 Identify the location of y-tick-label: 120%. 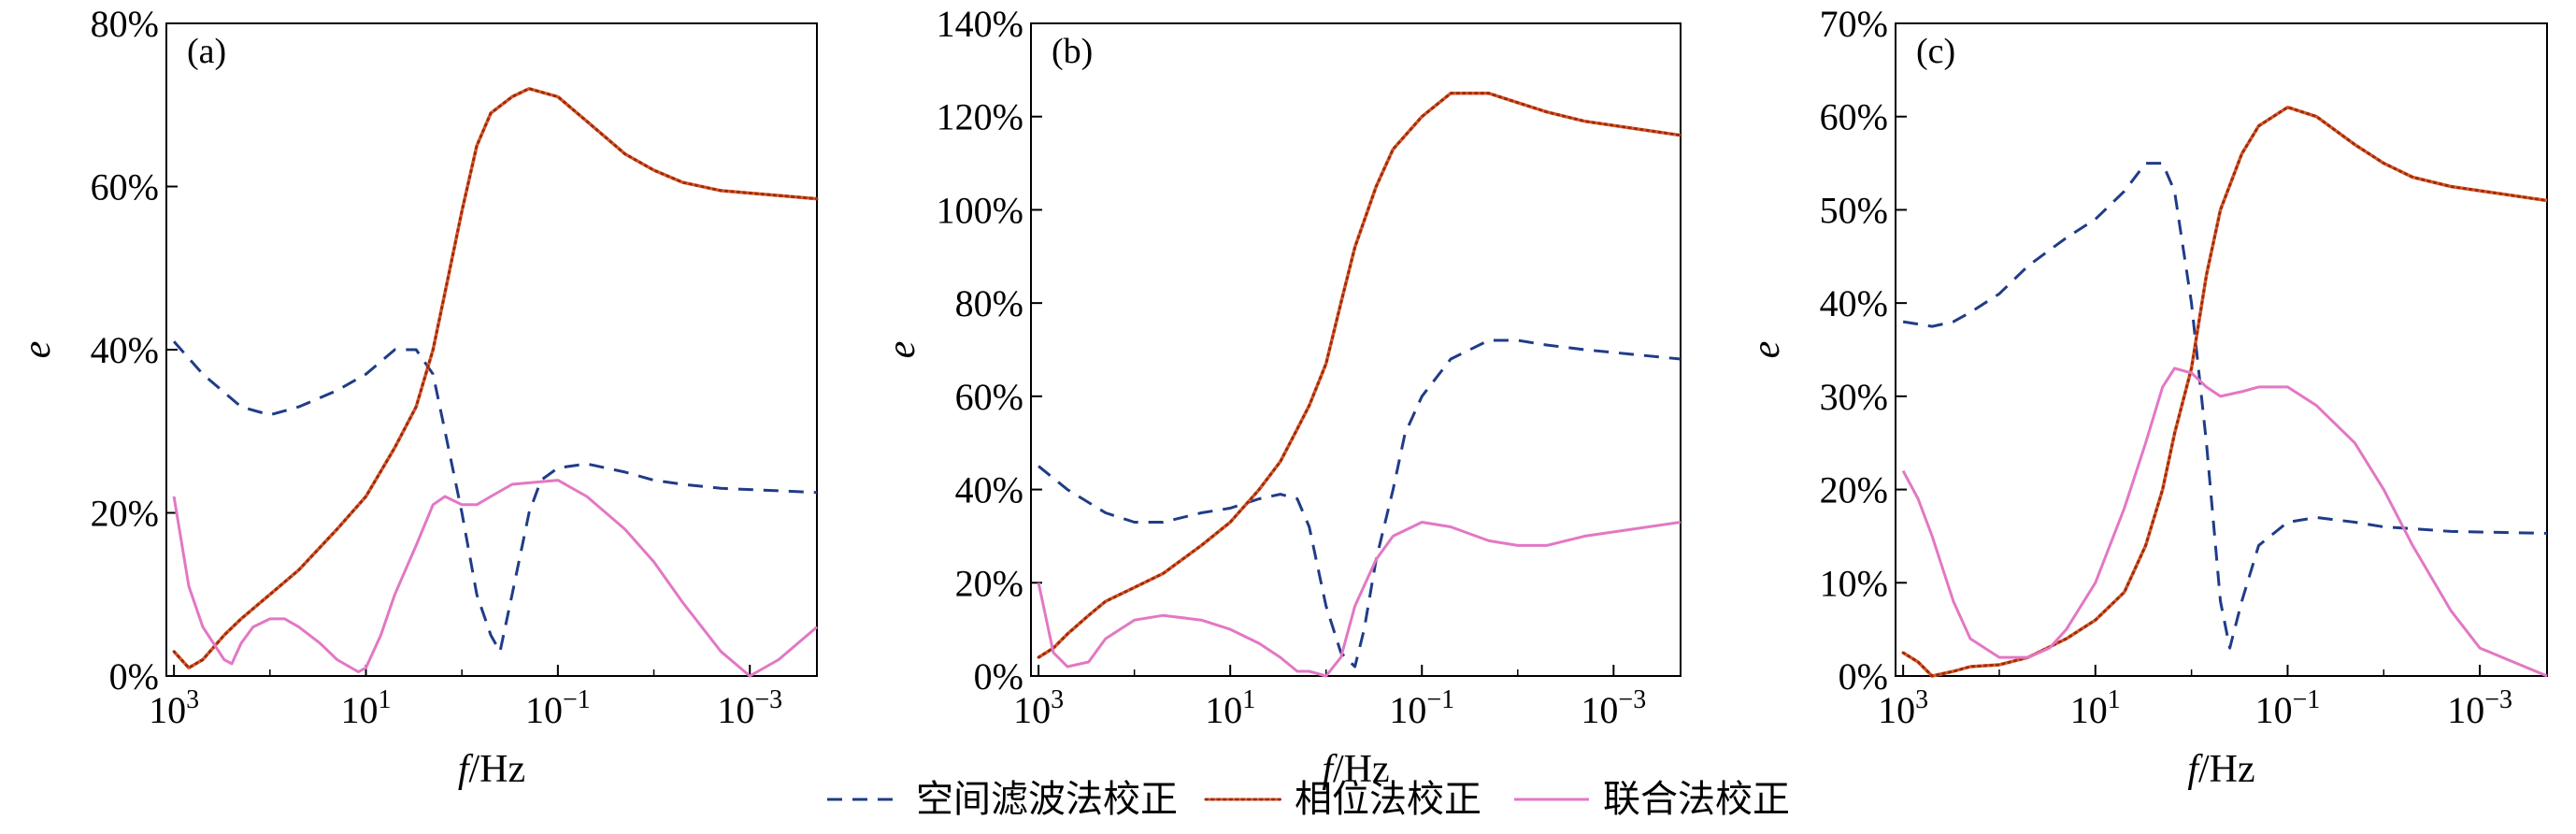
(980, 117).